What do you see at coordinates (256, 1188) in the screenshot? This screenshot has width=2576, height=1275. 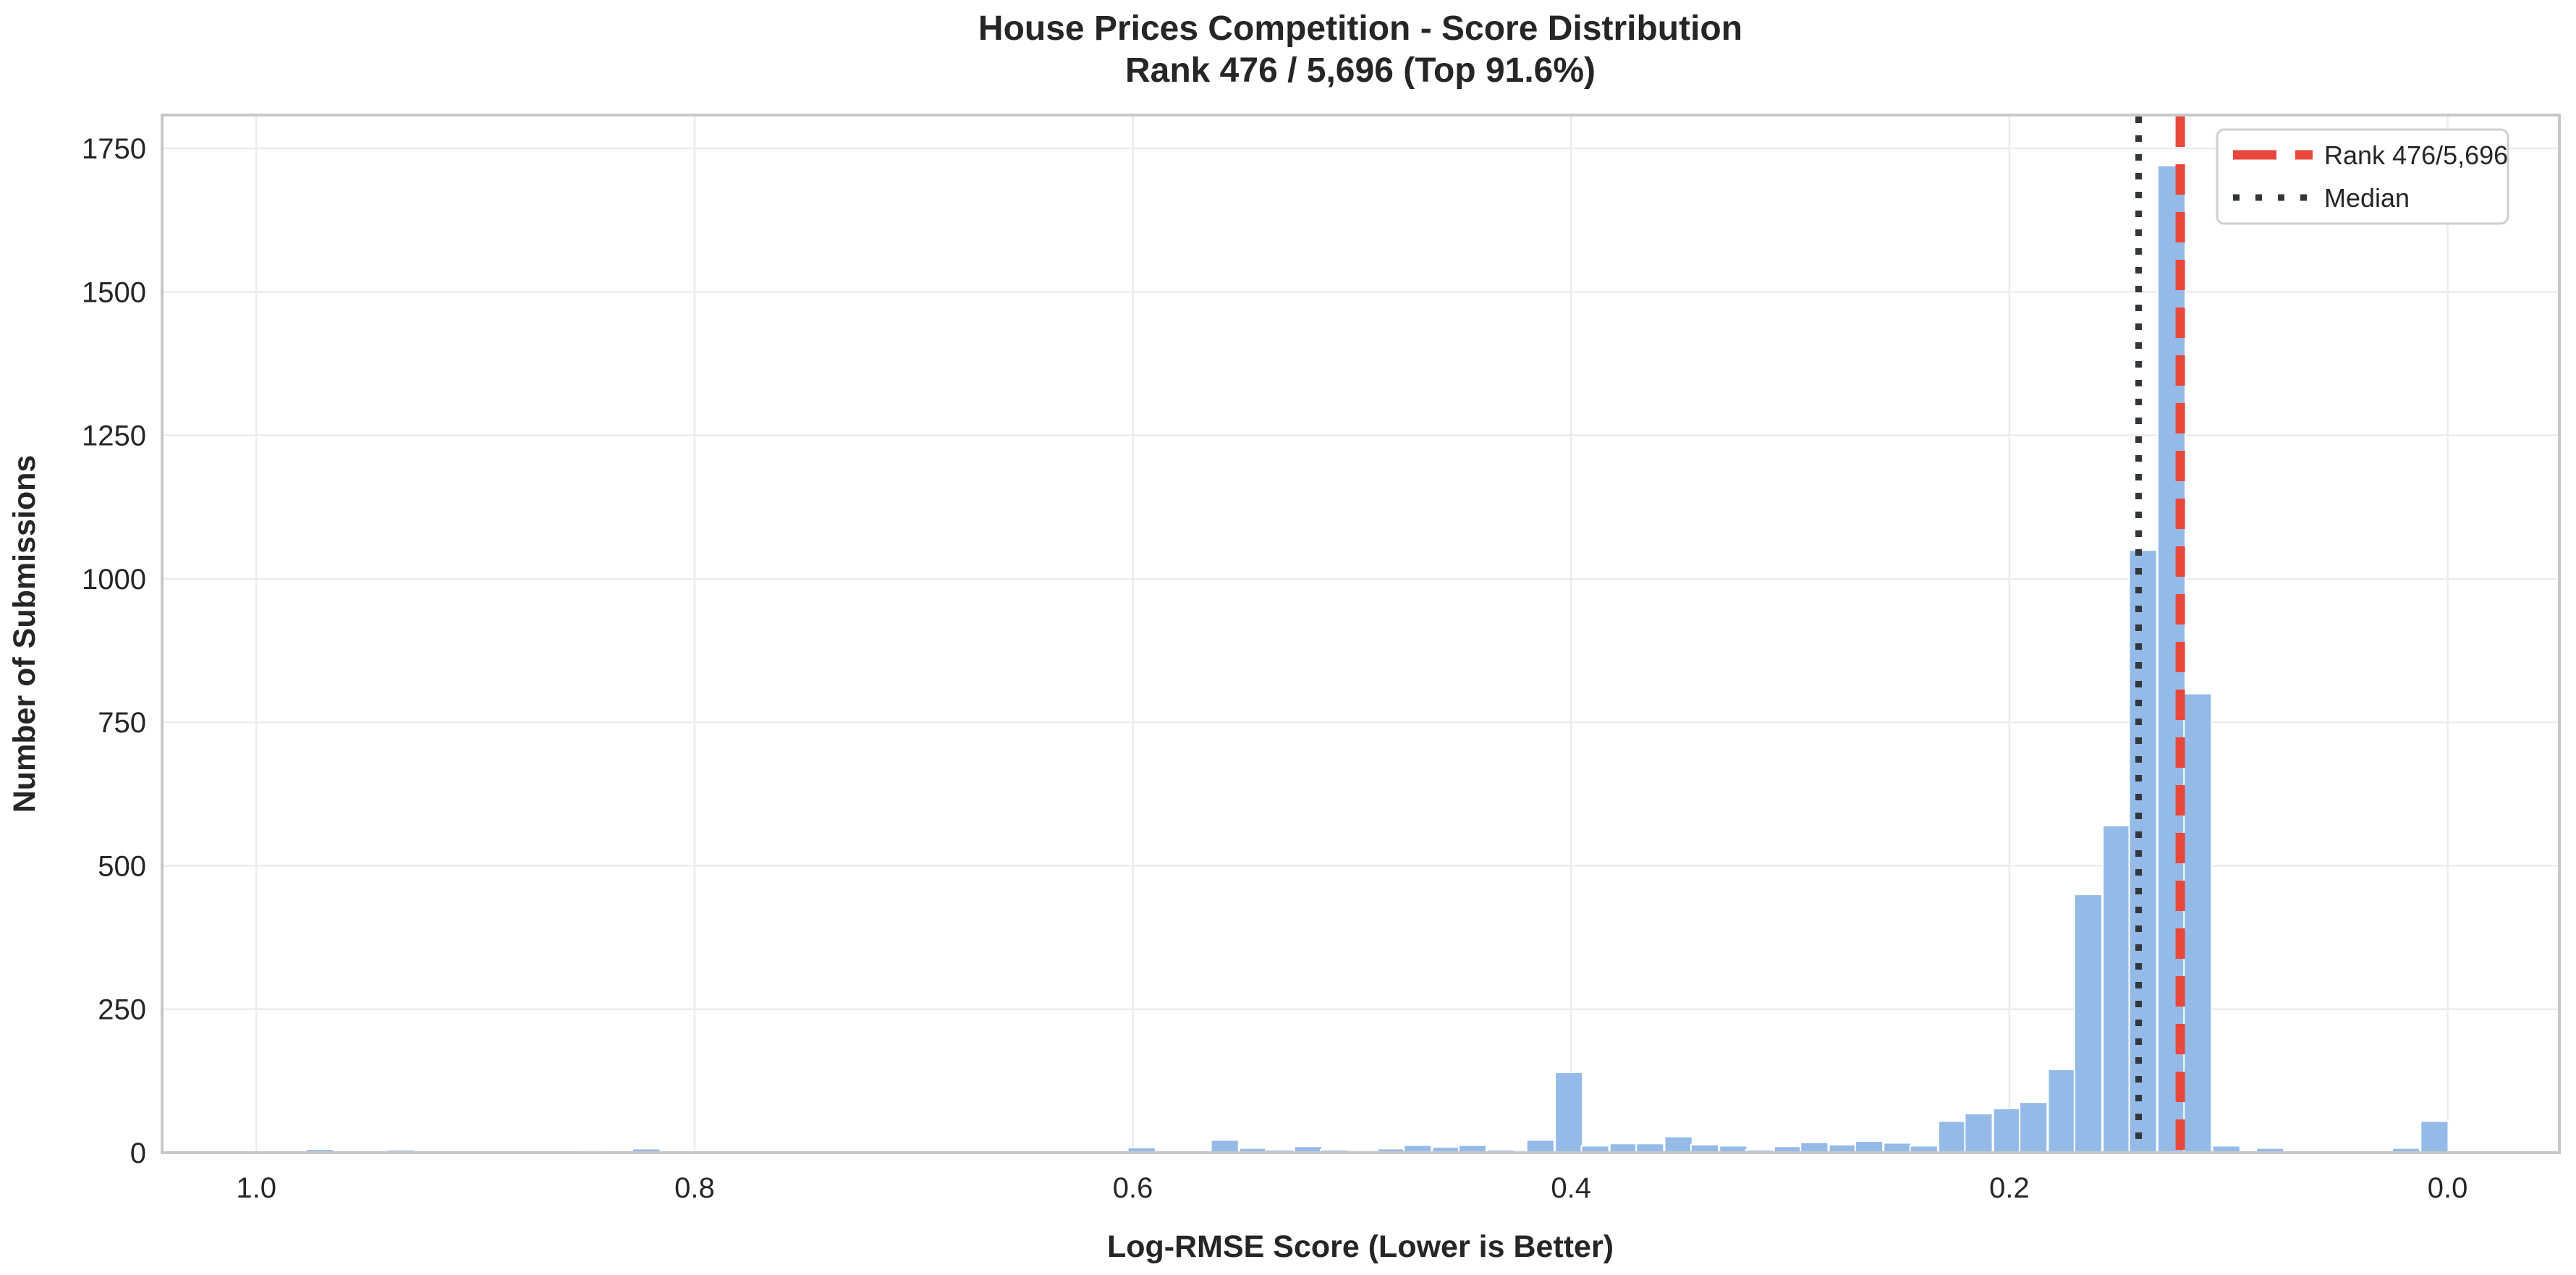 I see `x-tick-label: 1.0` at bounding box center [256, 1188].